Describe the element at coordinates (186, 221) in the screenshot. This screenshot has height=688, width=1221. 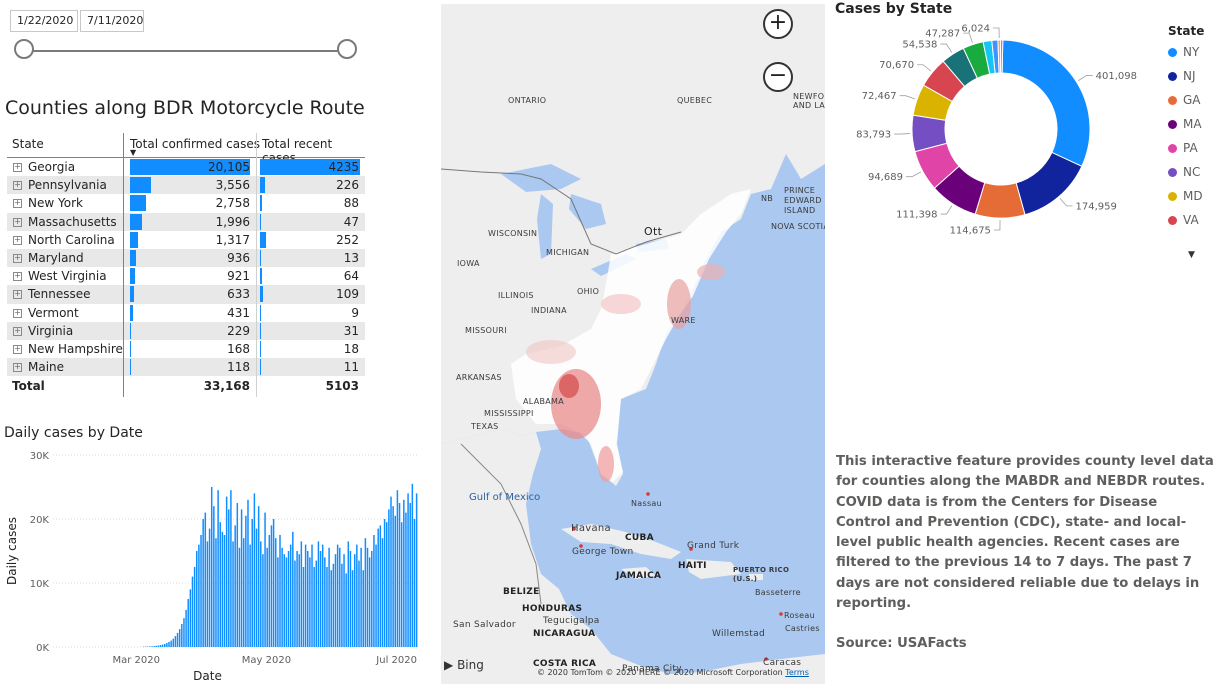
I see `table-row: + Massachusetts 1,996 47` at that location.